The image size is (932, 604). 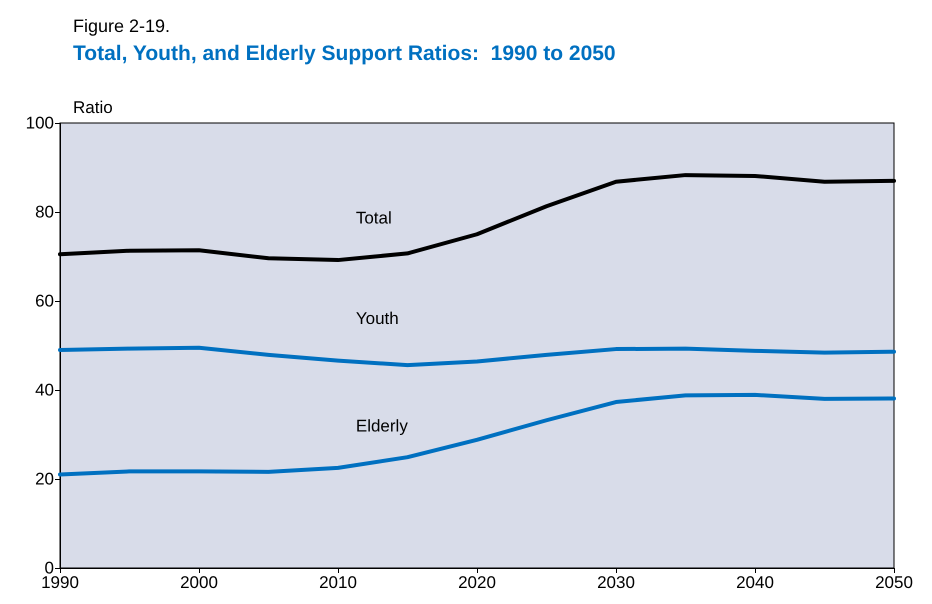 What do you see at coordinates (755, 582) in the screenshot?
I see `x-tick-label: 2040` at bounding box center [755, 582].